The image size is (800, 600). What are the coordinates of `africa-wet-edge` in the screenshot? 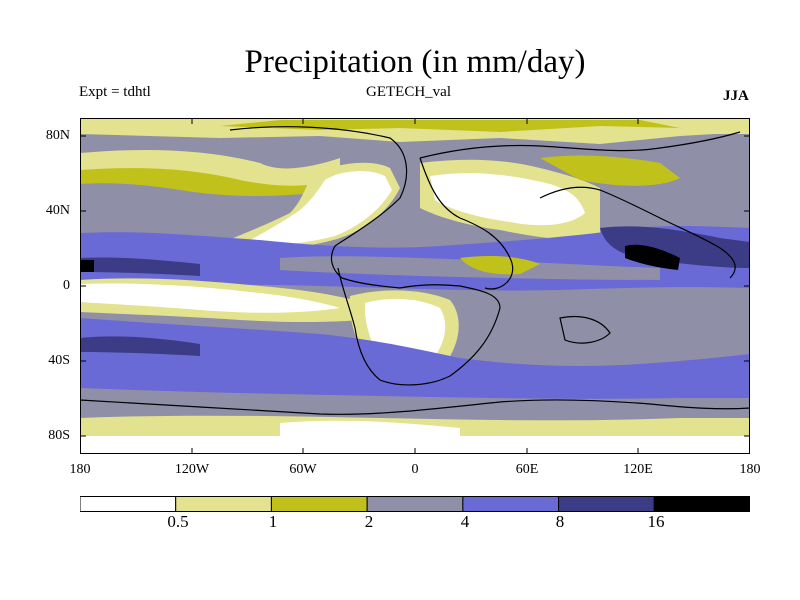 It's located at (500, 265).